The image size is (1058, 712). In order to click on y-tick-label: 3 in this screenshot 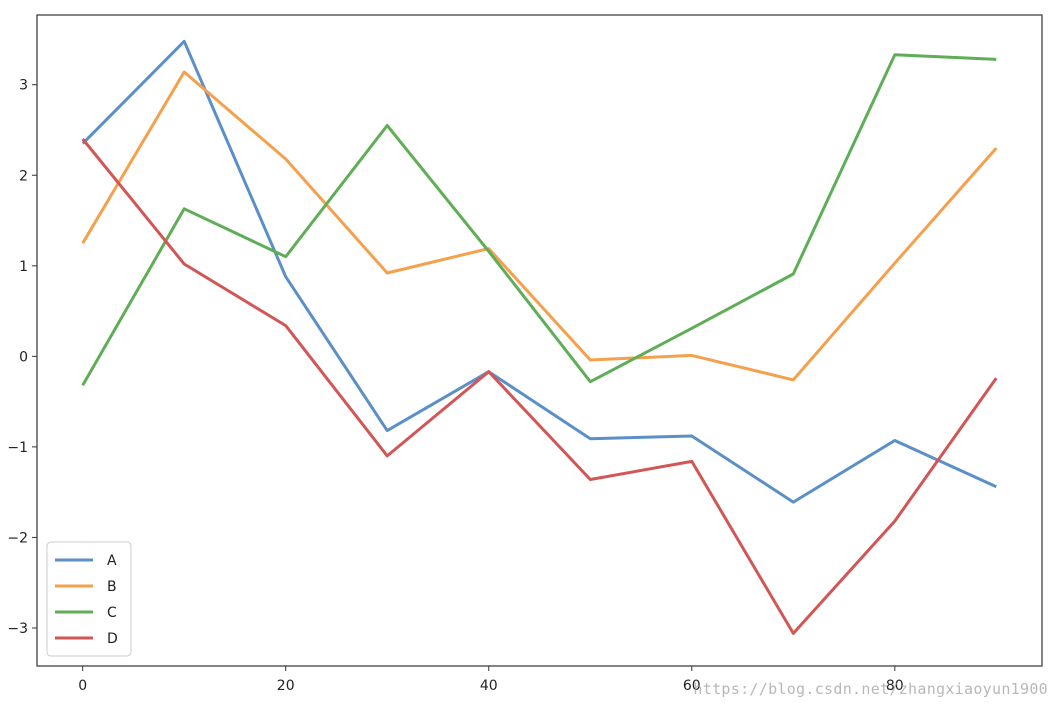, I will do `click(23, 86)`.